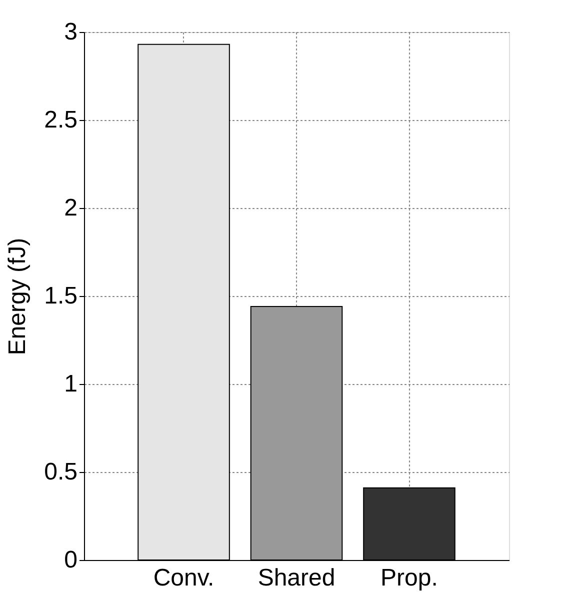  I want to click on x-tick-label: Shared, so click(297, 578).